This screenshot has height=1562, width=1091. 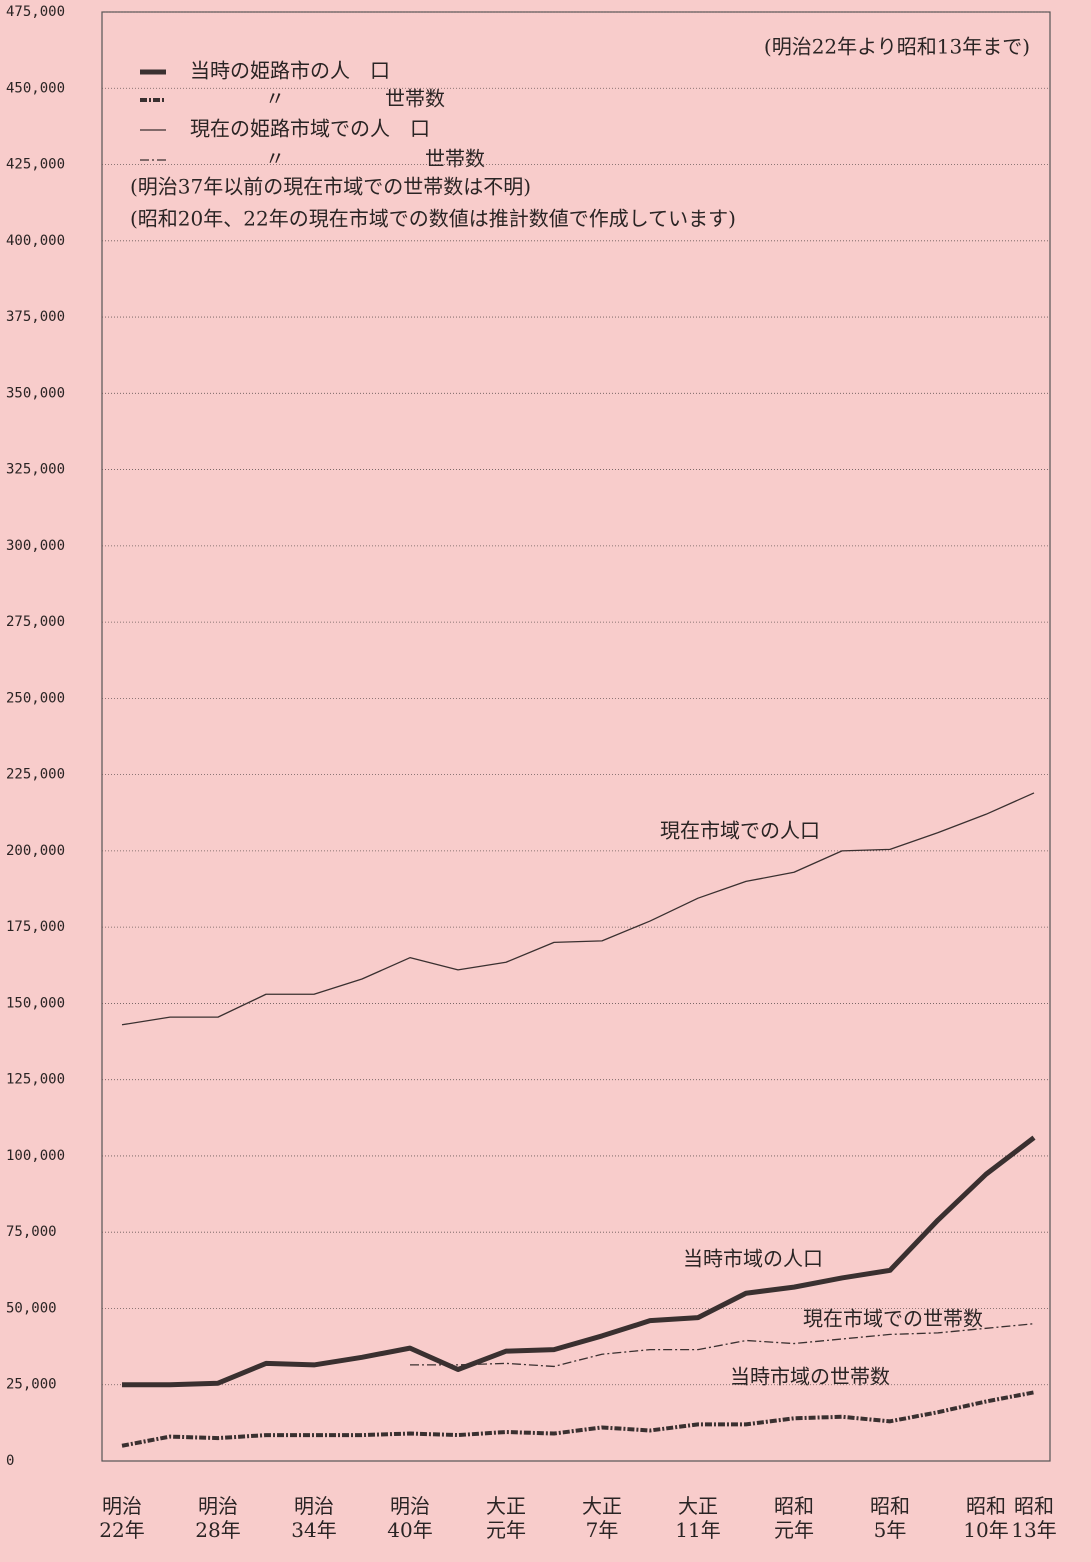 What do you see at coordinates (121, 1530) in the screenshot?
I see `x-tick-label-line: 22年` at bounding box center [121, 1530].